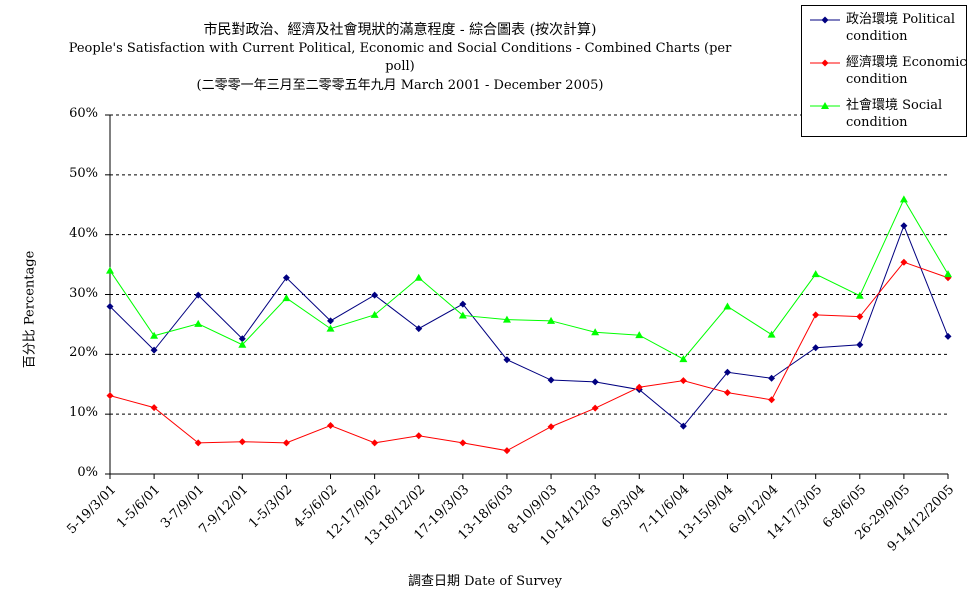 The height and width of the screenshot is (599, 974). Describe the element at coordinates (83, 233) in the screenshot. I see `y-tick-label: 40%` at that location.